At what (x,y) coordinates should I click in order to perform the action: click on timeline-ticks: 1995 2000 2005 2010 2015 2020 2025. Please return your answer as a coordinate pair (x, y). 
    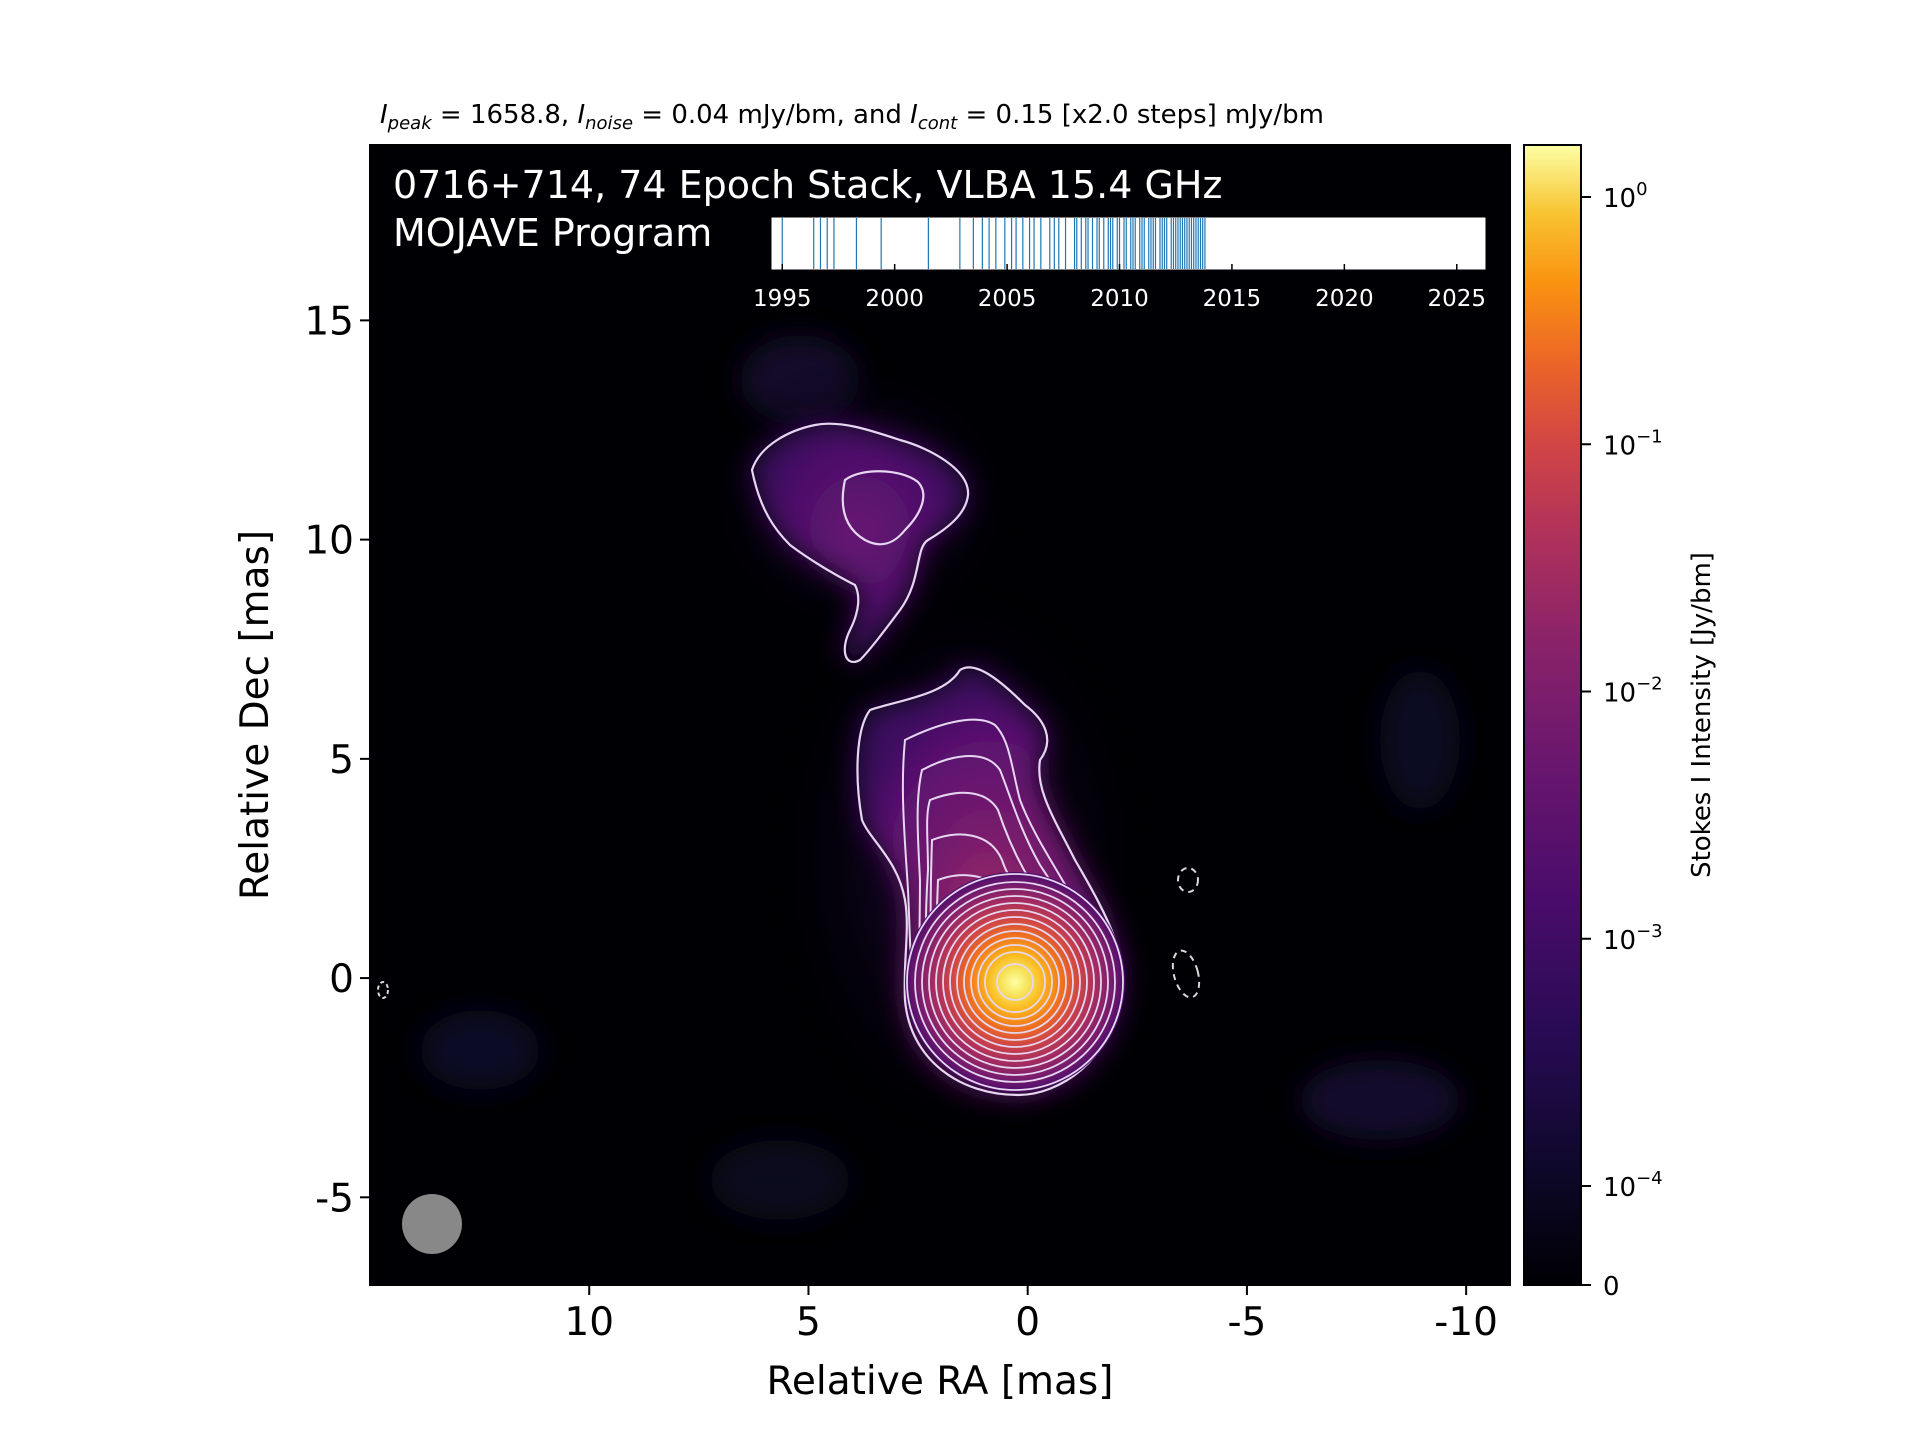
    Looking at the image, I should click on (1119, 288).